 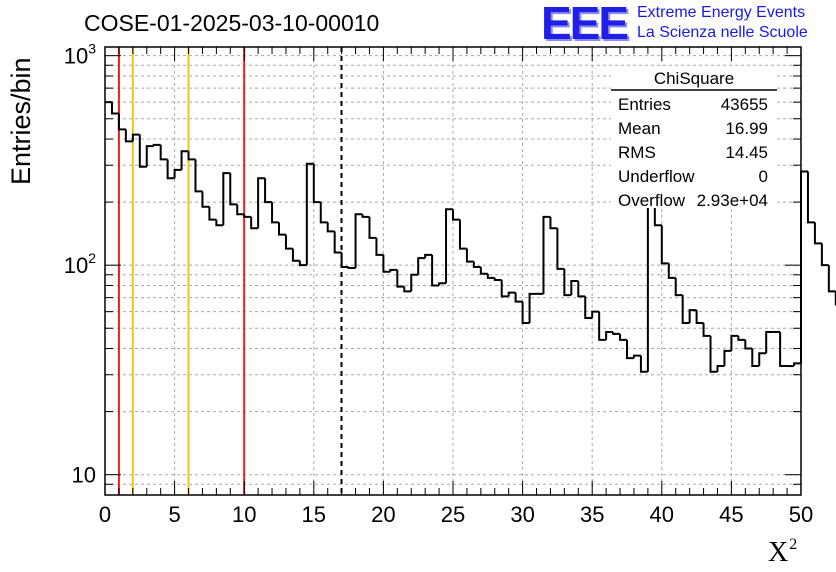 What do you see at coordinates (453, 514) in the screenshot?
I see `x-tick-label: 25` at bounding box center [453, 514].